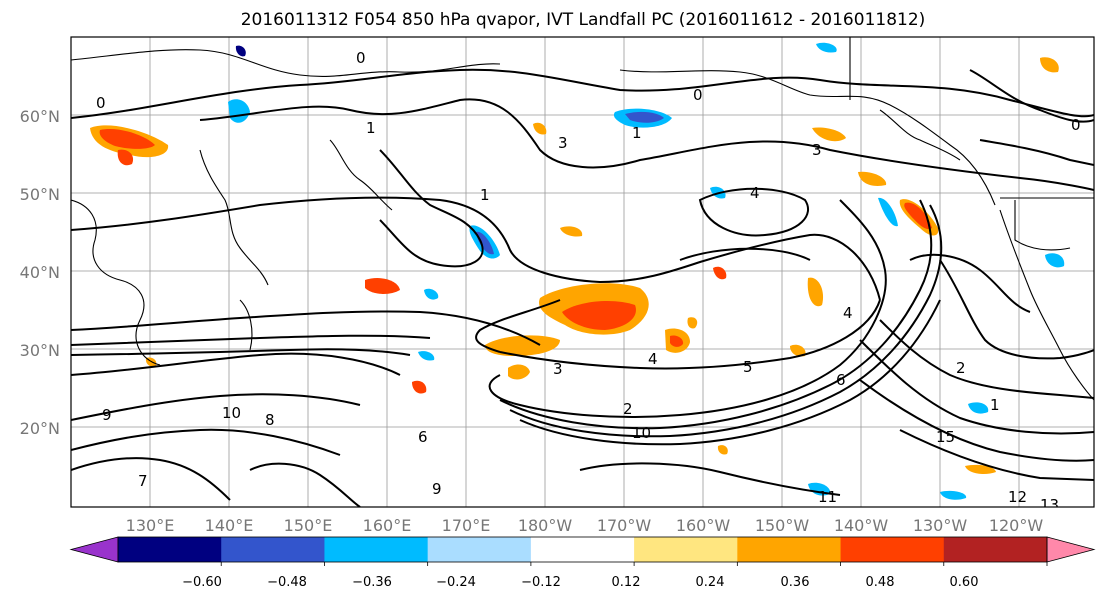 The image size is (1105, 601). Describe the element at coordinates (143, 481) in the screenshot. I see `contour-label: 7` at that location.